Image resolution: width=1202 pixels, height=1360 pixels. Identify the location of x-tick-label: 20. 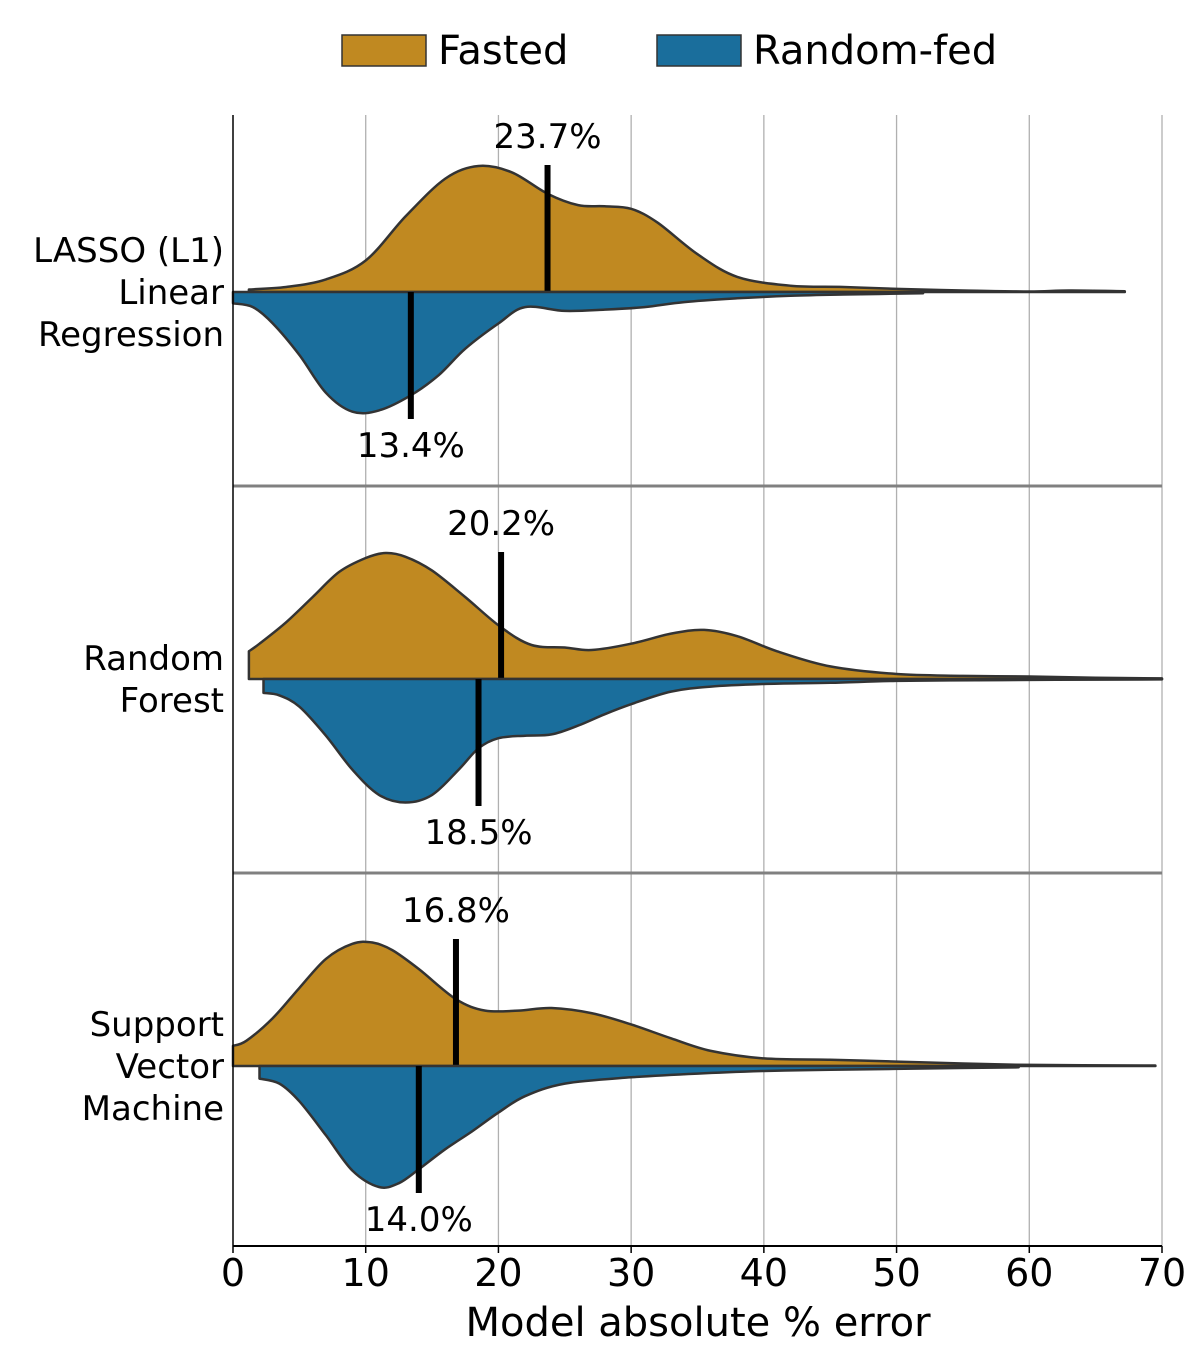
(498, 1273).